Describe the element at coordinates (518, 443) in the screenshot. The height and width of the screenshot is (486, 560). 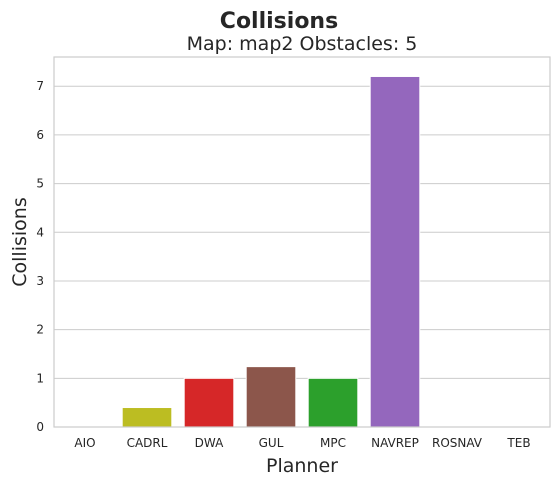
I see `x-tick-label-teb: TEB` at that location.